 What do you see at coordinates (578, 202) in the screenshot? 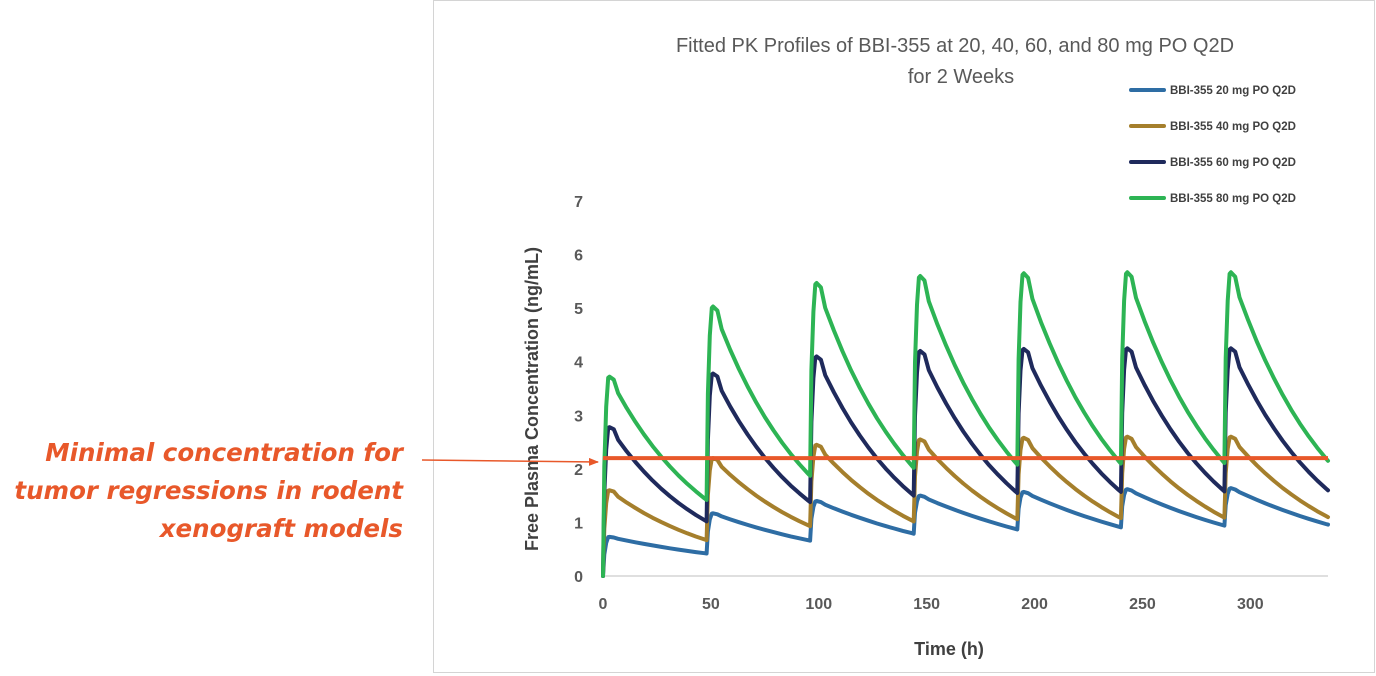
I see `y-tick-label: 7` at bounding box center [578, 202].